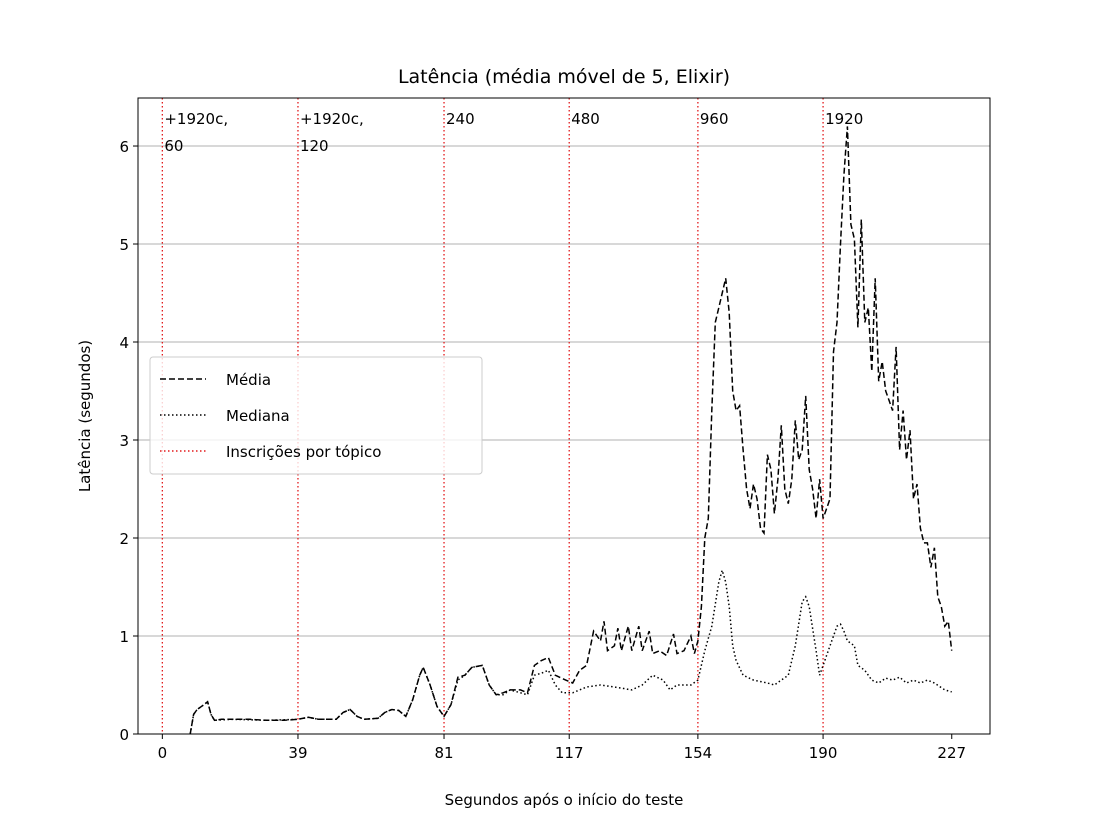 This screenshot has width=1100, height=825. I want to click on y-tick-label: 6, so click(124, 147).